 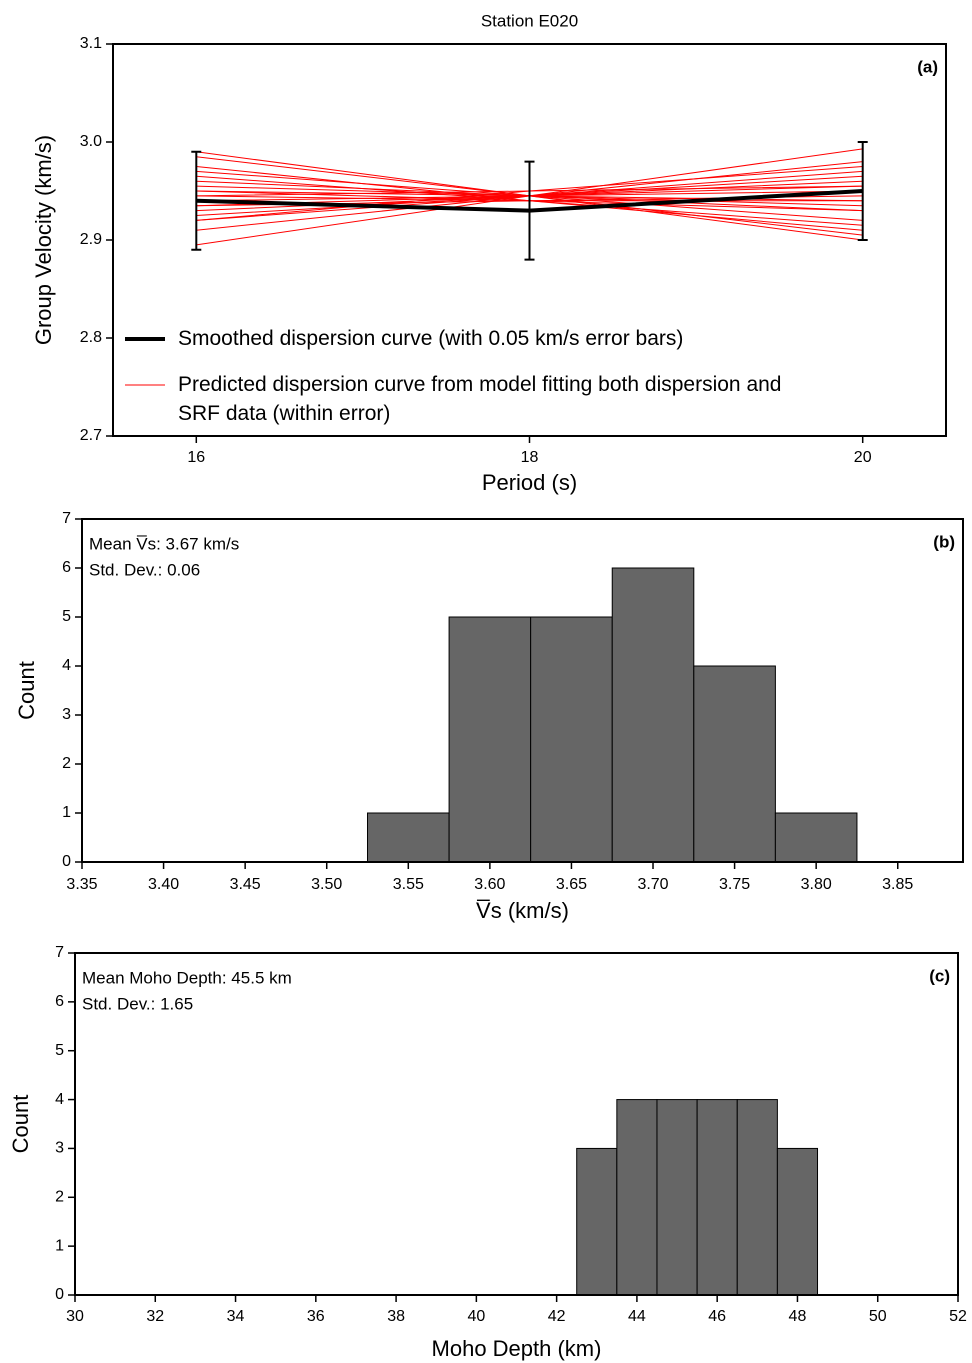 I want to click on x-tick-label: 3.80, so click(x=816, y=884).